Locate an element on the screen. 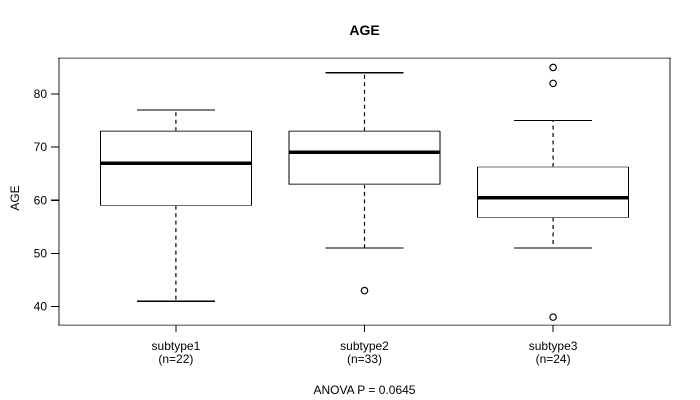 This screenshot has height=400, width=700. y-axis-tick-label: 70 is located at coordinates (41, 147).